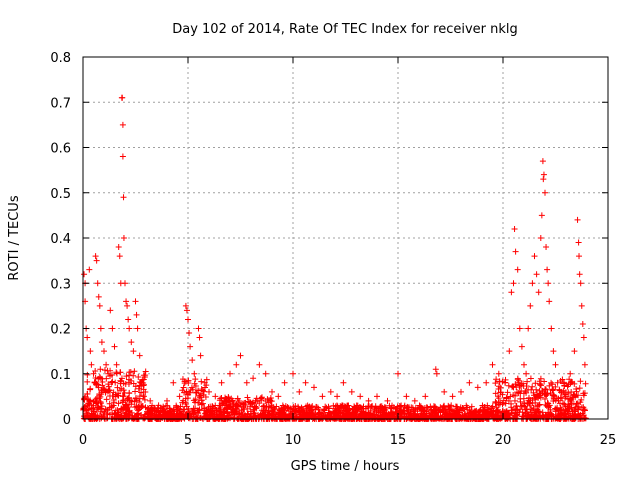  Describe the element at coordinates (188, 440) in the screenshot. I see `x-tick-label: 5` at that location.